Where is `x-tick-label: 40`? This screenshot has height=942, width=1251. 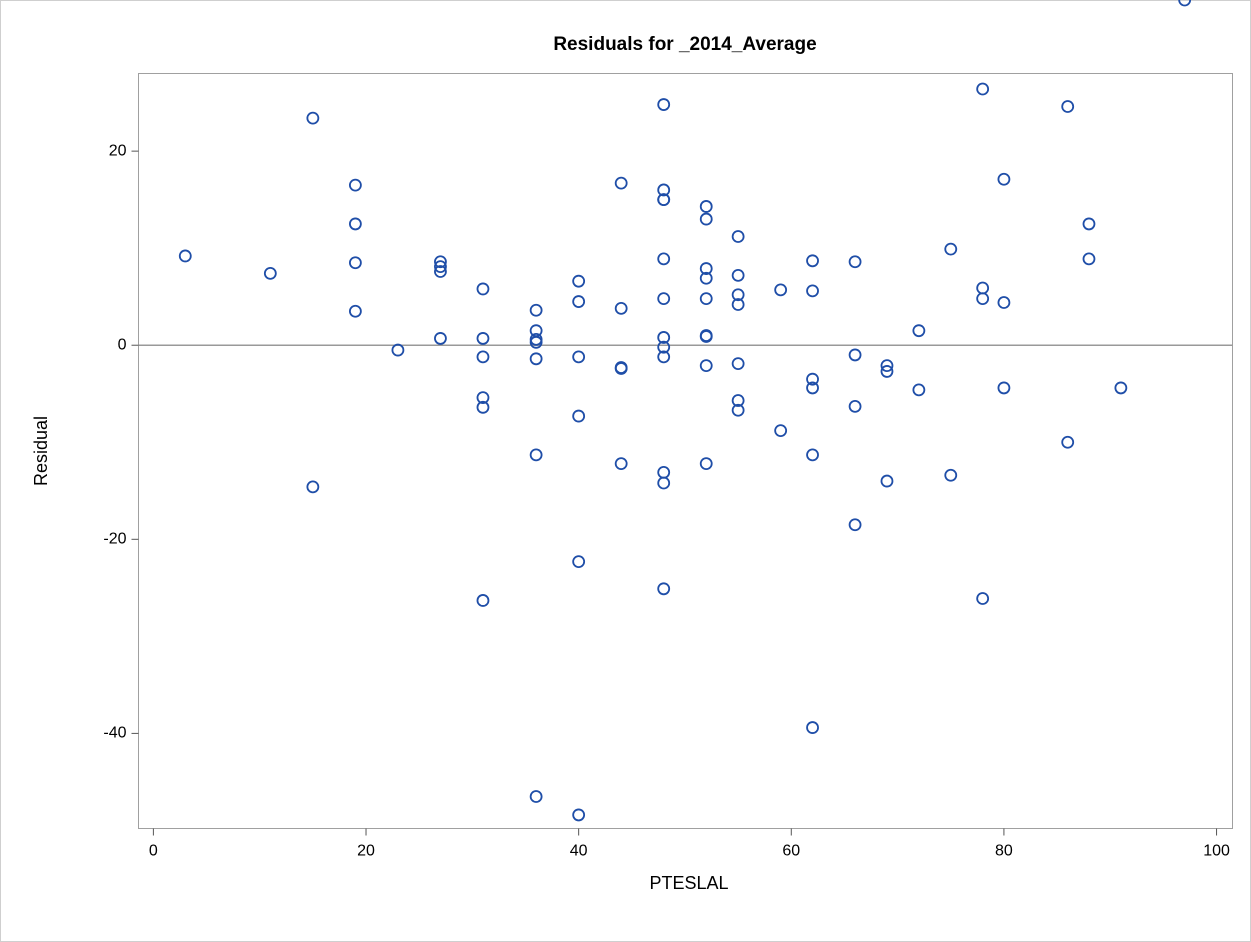
x-tick-label: 40 is located at coordinates (579, 851).